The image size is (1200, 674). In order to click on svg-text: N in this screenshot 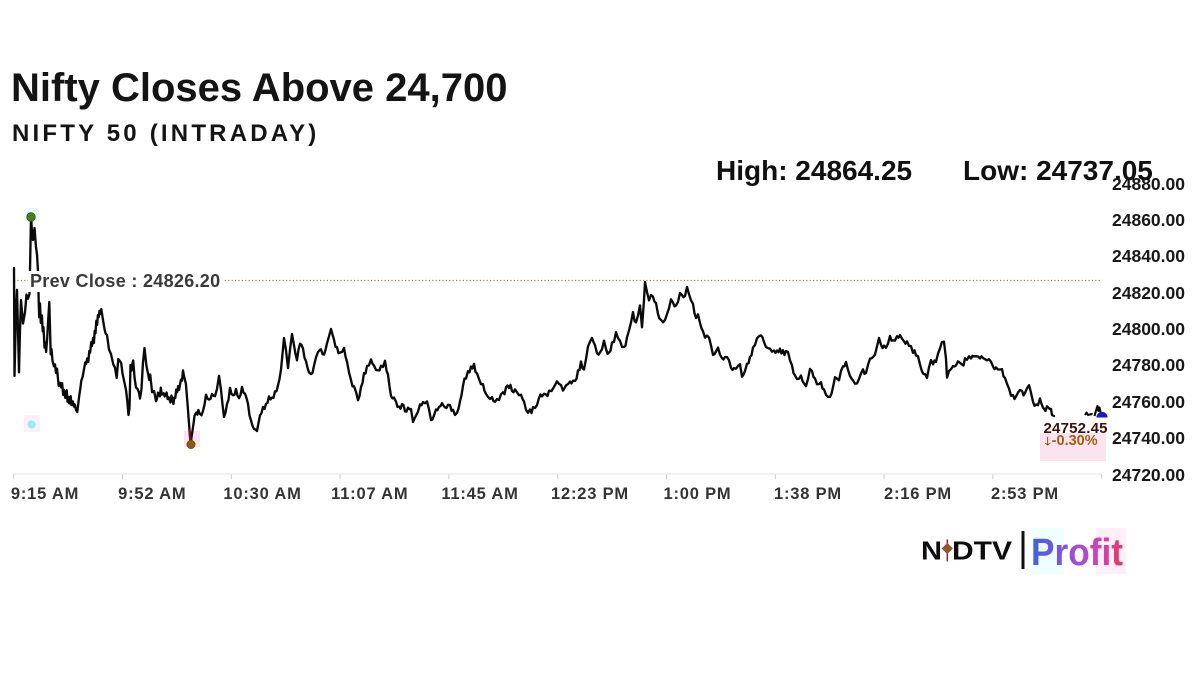, I will do `click(931, 551)`.